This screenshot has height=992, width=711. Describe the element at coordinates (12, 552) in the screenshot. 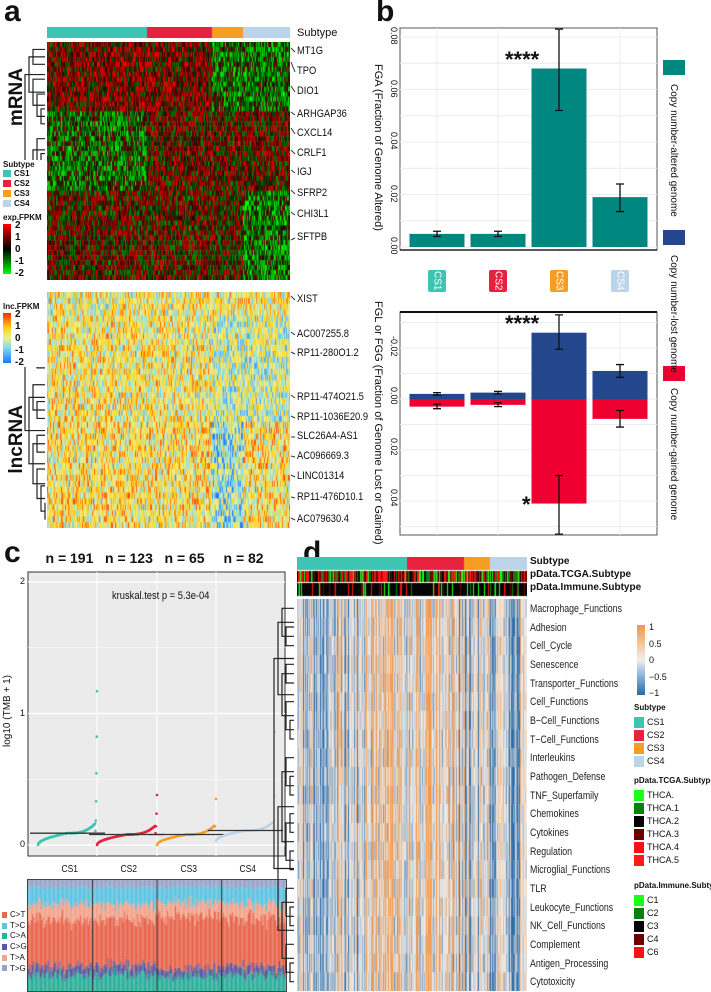

I see `panel-label-c: c` at that location.